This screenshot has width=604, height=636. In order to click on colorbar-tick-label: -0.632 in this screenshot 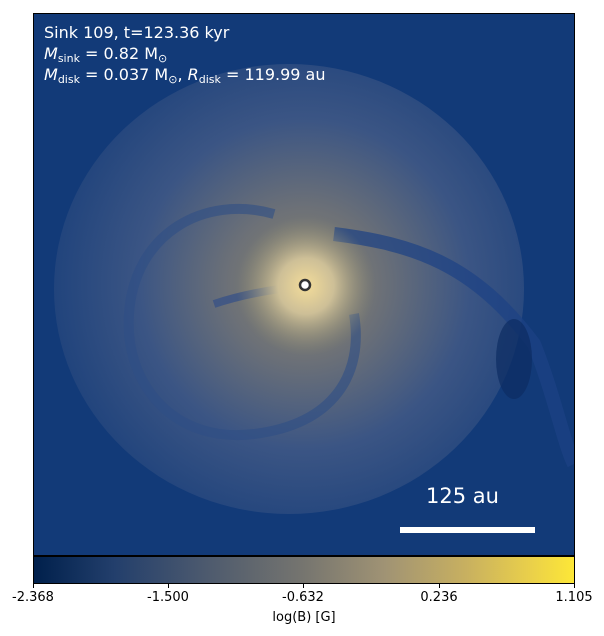, I will do `click(303, 597)`.